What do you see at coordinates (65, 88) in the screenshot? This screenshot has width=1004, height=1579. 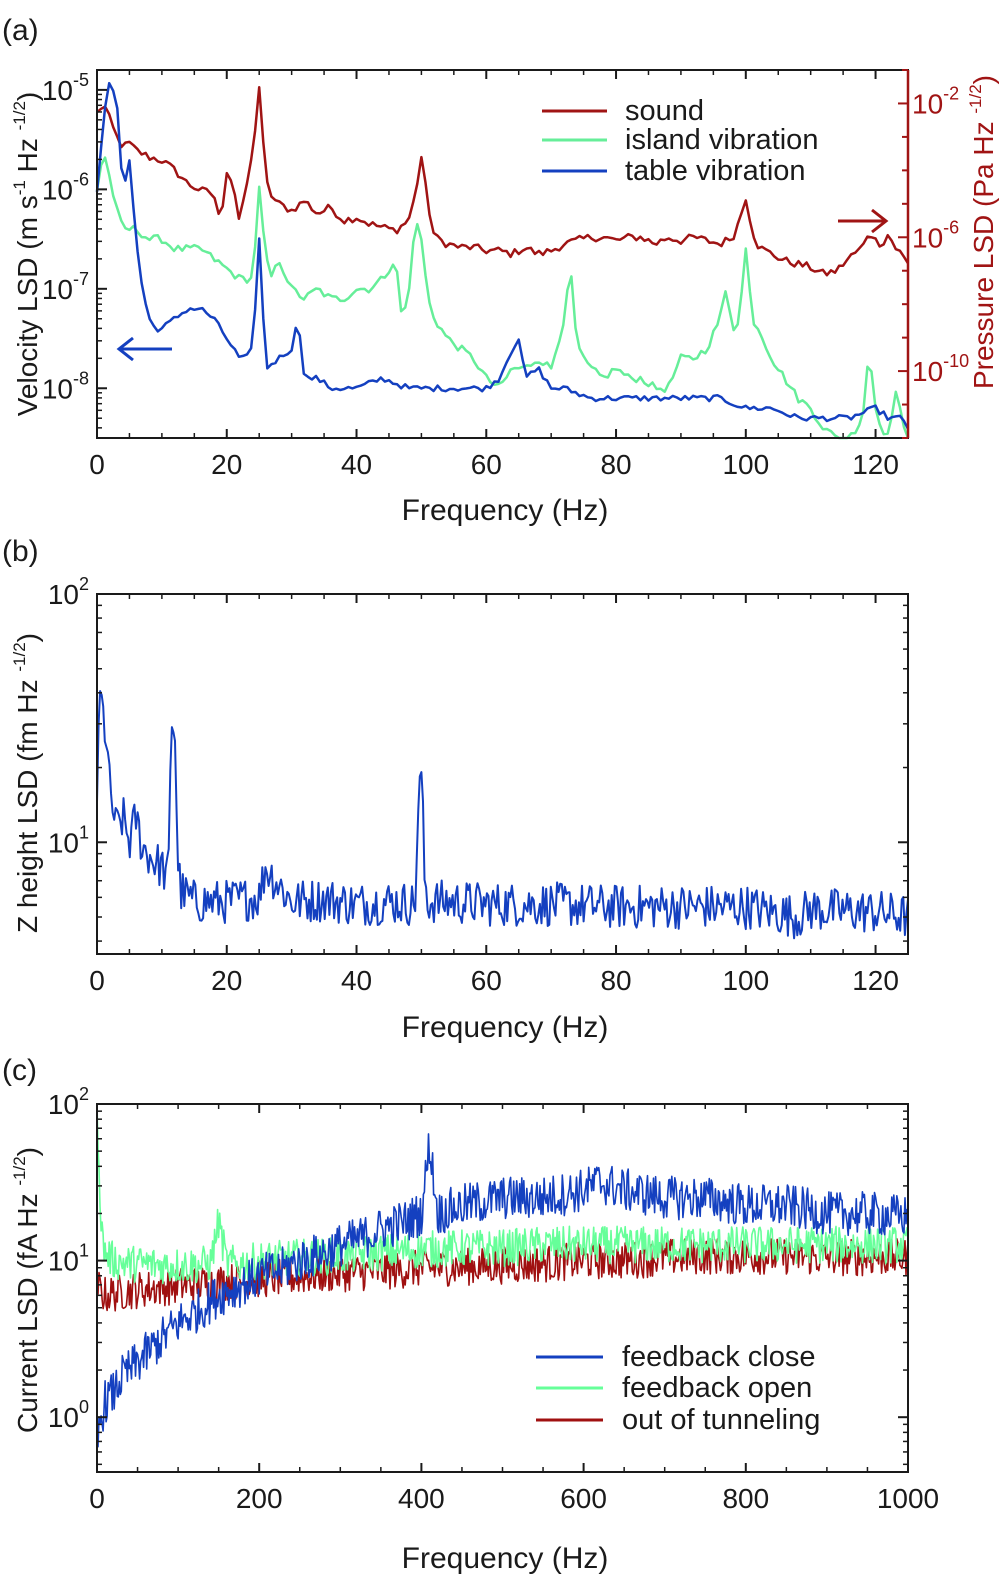 I see `y-tick-label: 10⁻⁵` at bounding box center [65, 88].